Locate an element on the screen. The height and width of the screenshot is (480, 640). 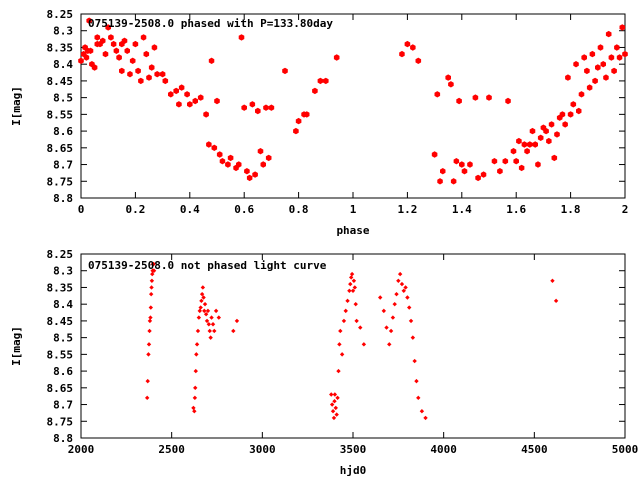
x-tick-label: 1.8 is located at coordinates (571, 209).